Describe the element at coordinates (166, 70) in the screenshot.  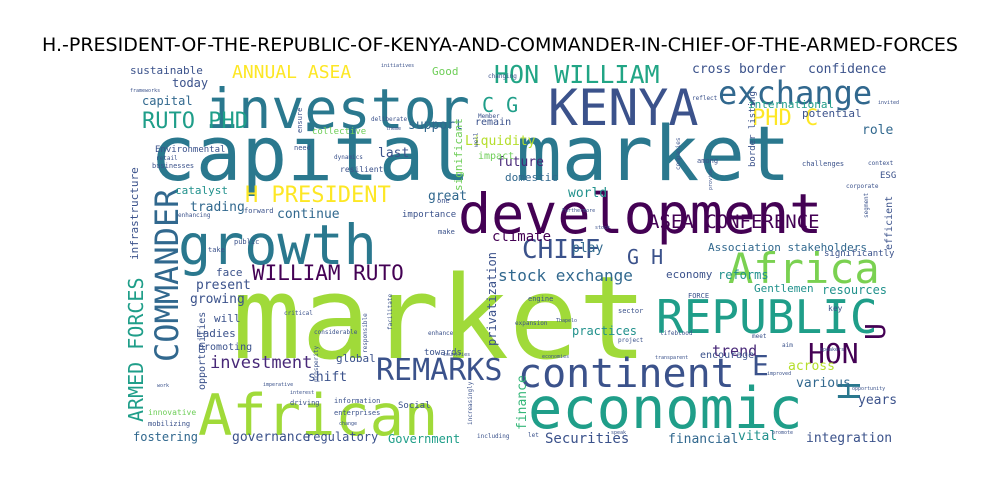
I see `word-sustainable: sustainable` at that location.